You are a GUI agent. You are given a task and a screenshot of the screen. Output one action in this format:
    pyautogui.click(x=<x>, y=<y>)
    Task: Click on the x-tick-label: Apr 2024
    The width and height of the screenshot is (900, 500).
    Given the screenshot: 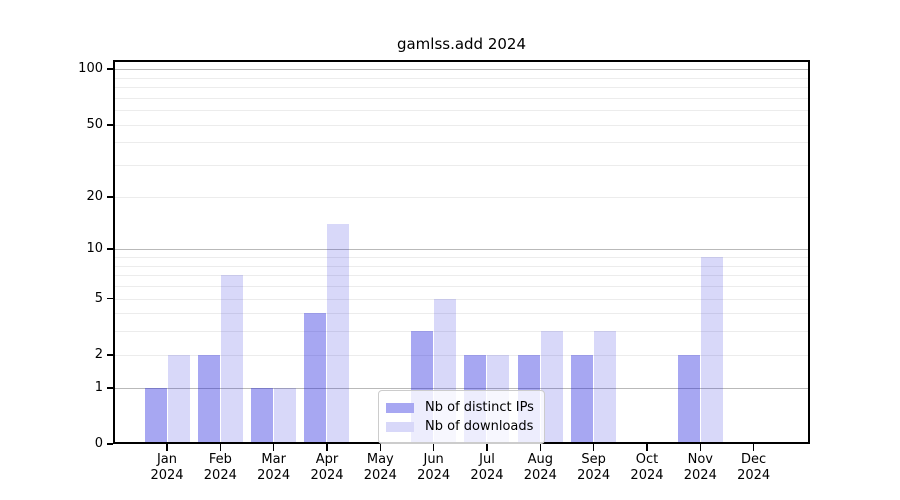 What is the action you would take?
    pyautogui.click(x=327, y=467)
    